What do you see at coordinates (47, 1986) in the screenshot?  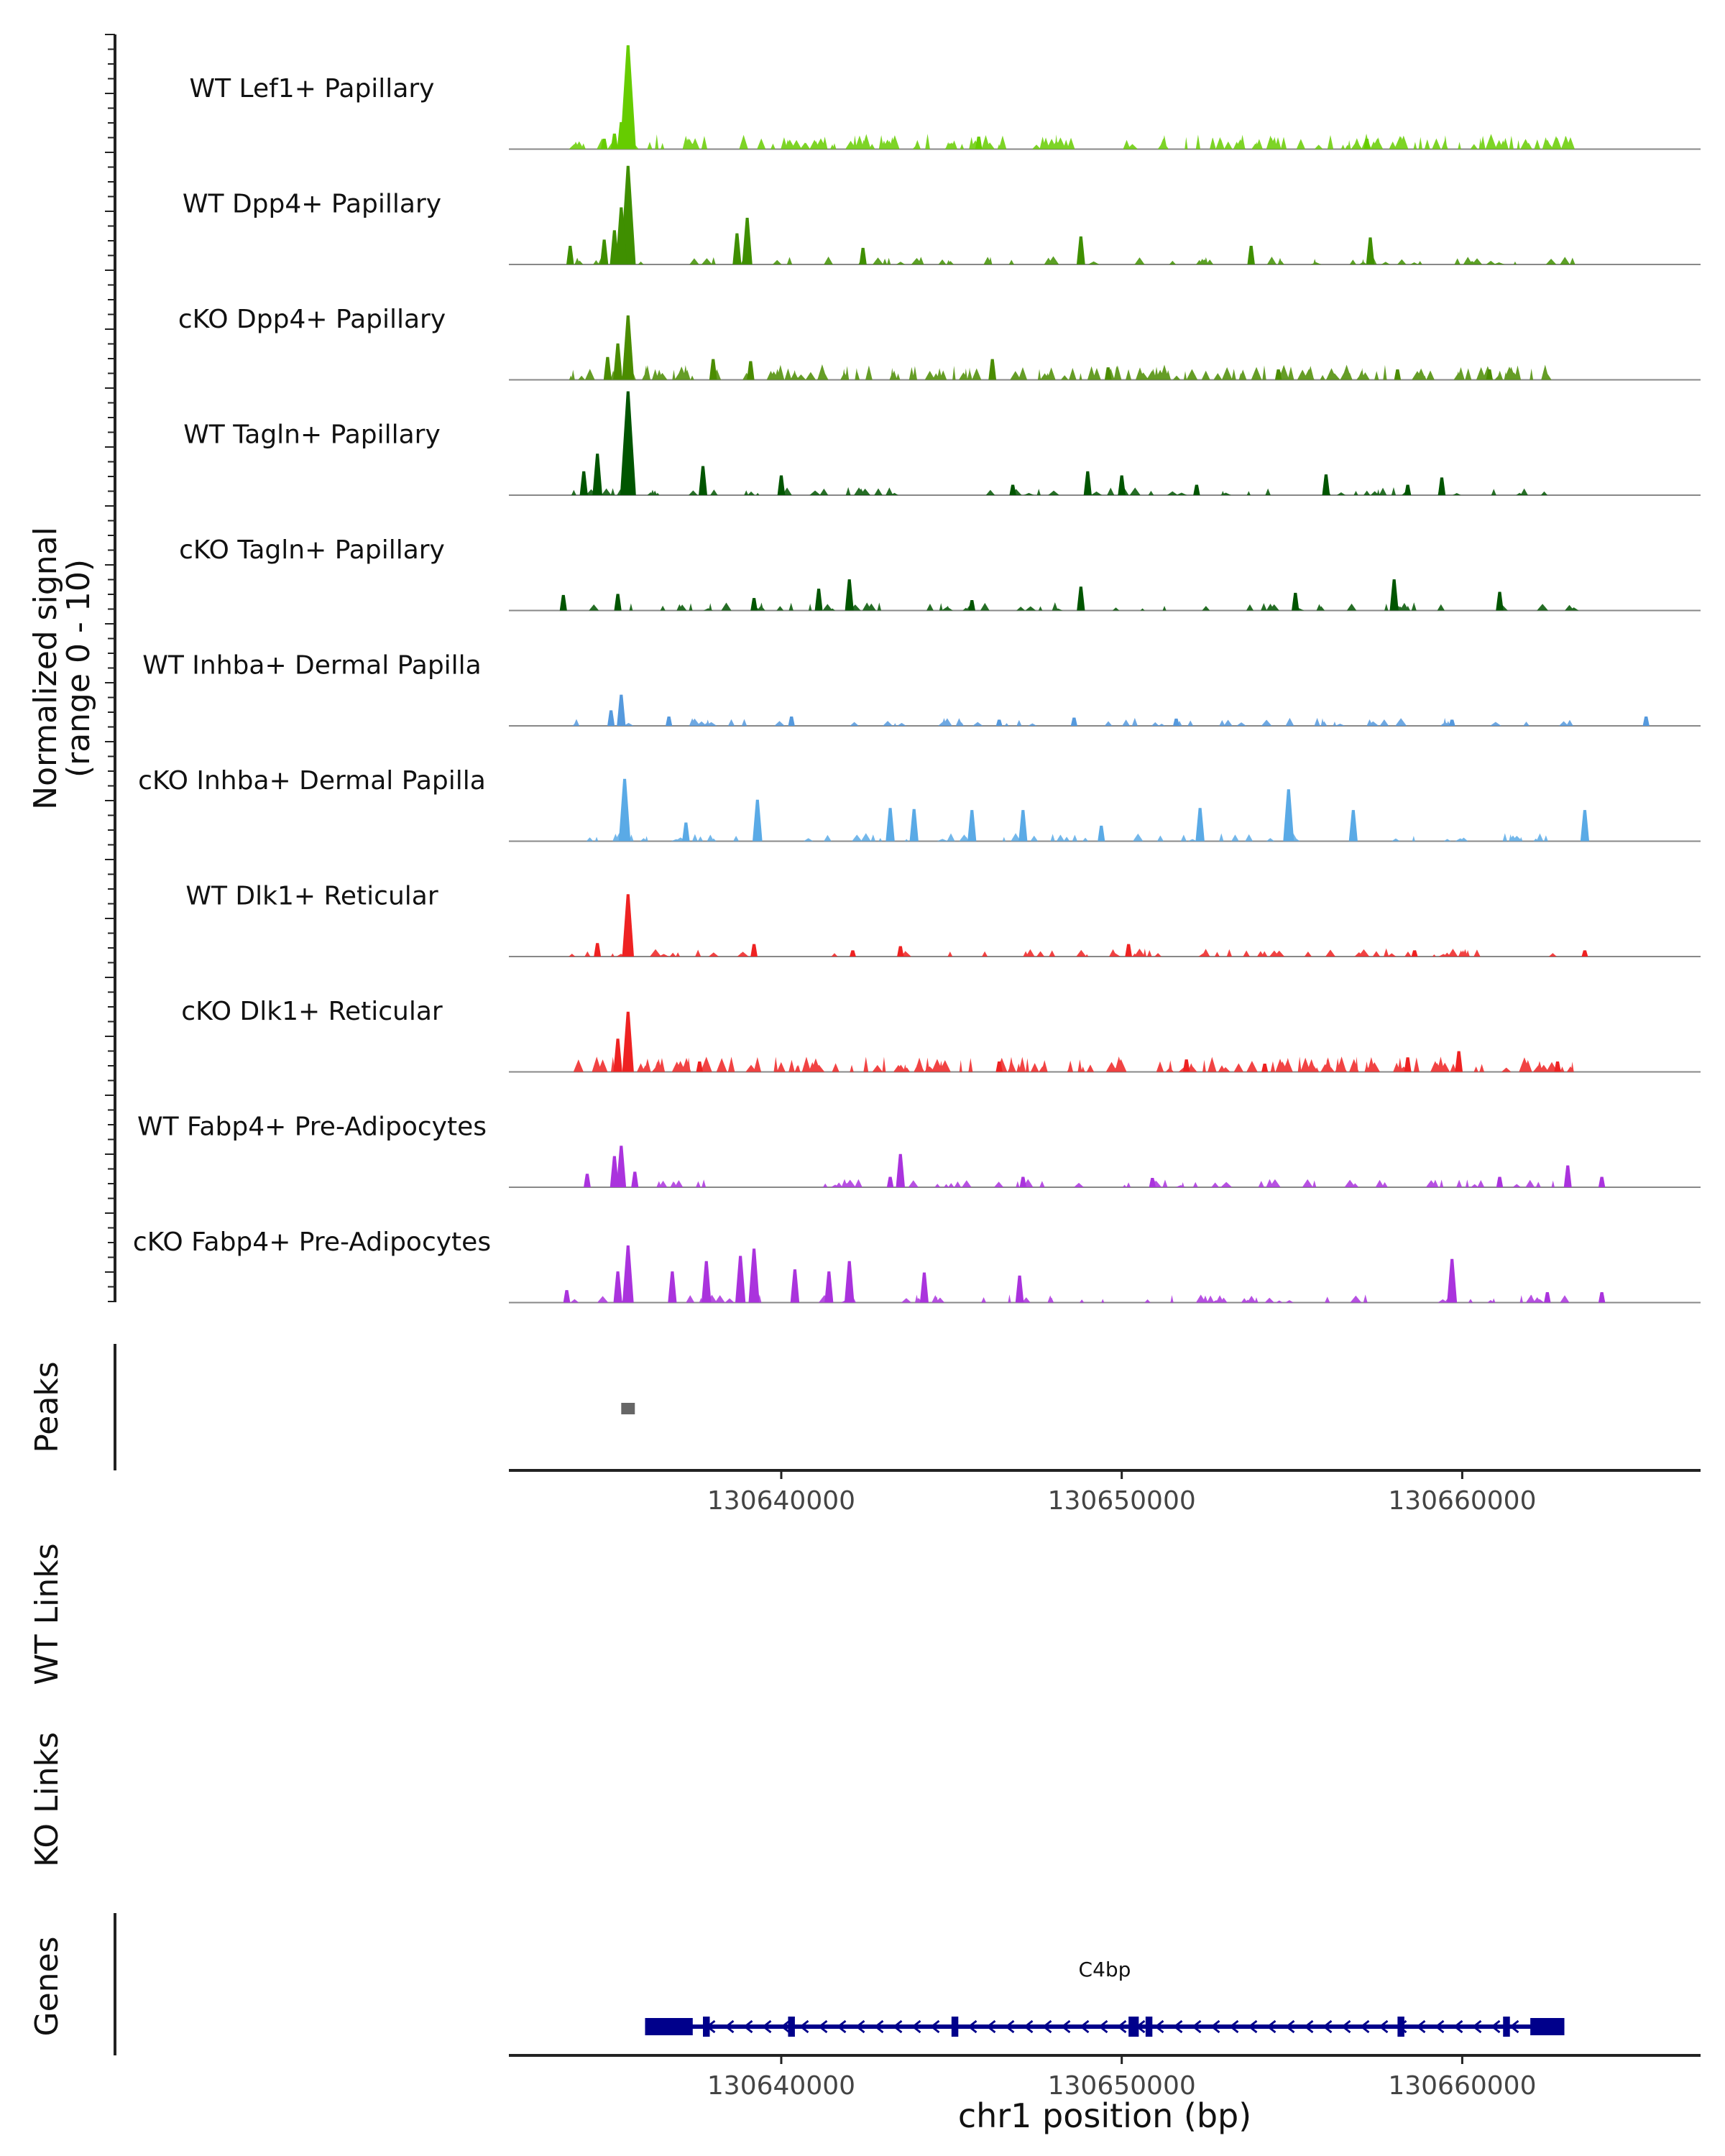 I see `genes-label: Genes` at bounding box center [47, 1986].